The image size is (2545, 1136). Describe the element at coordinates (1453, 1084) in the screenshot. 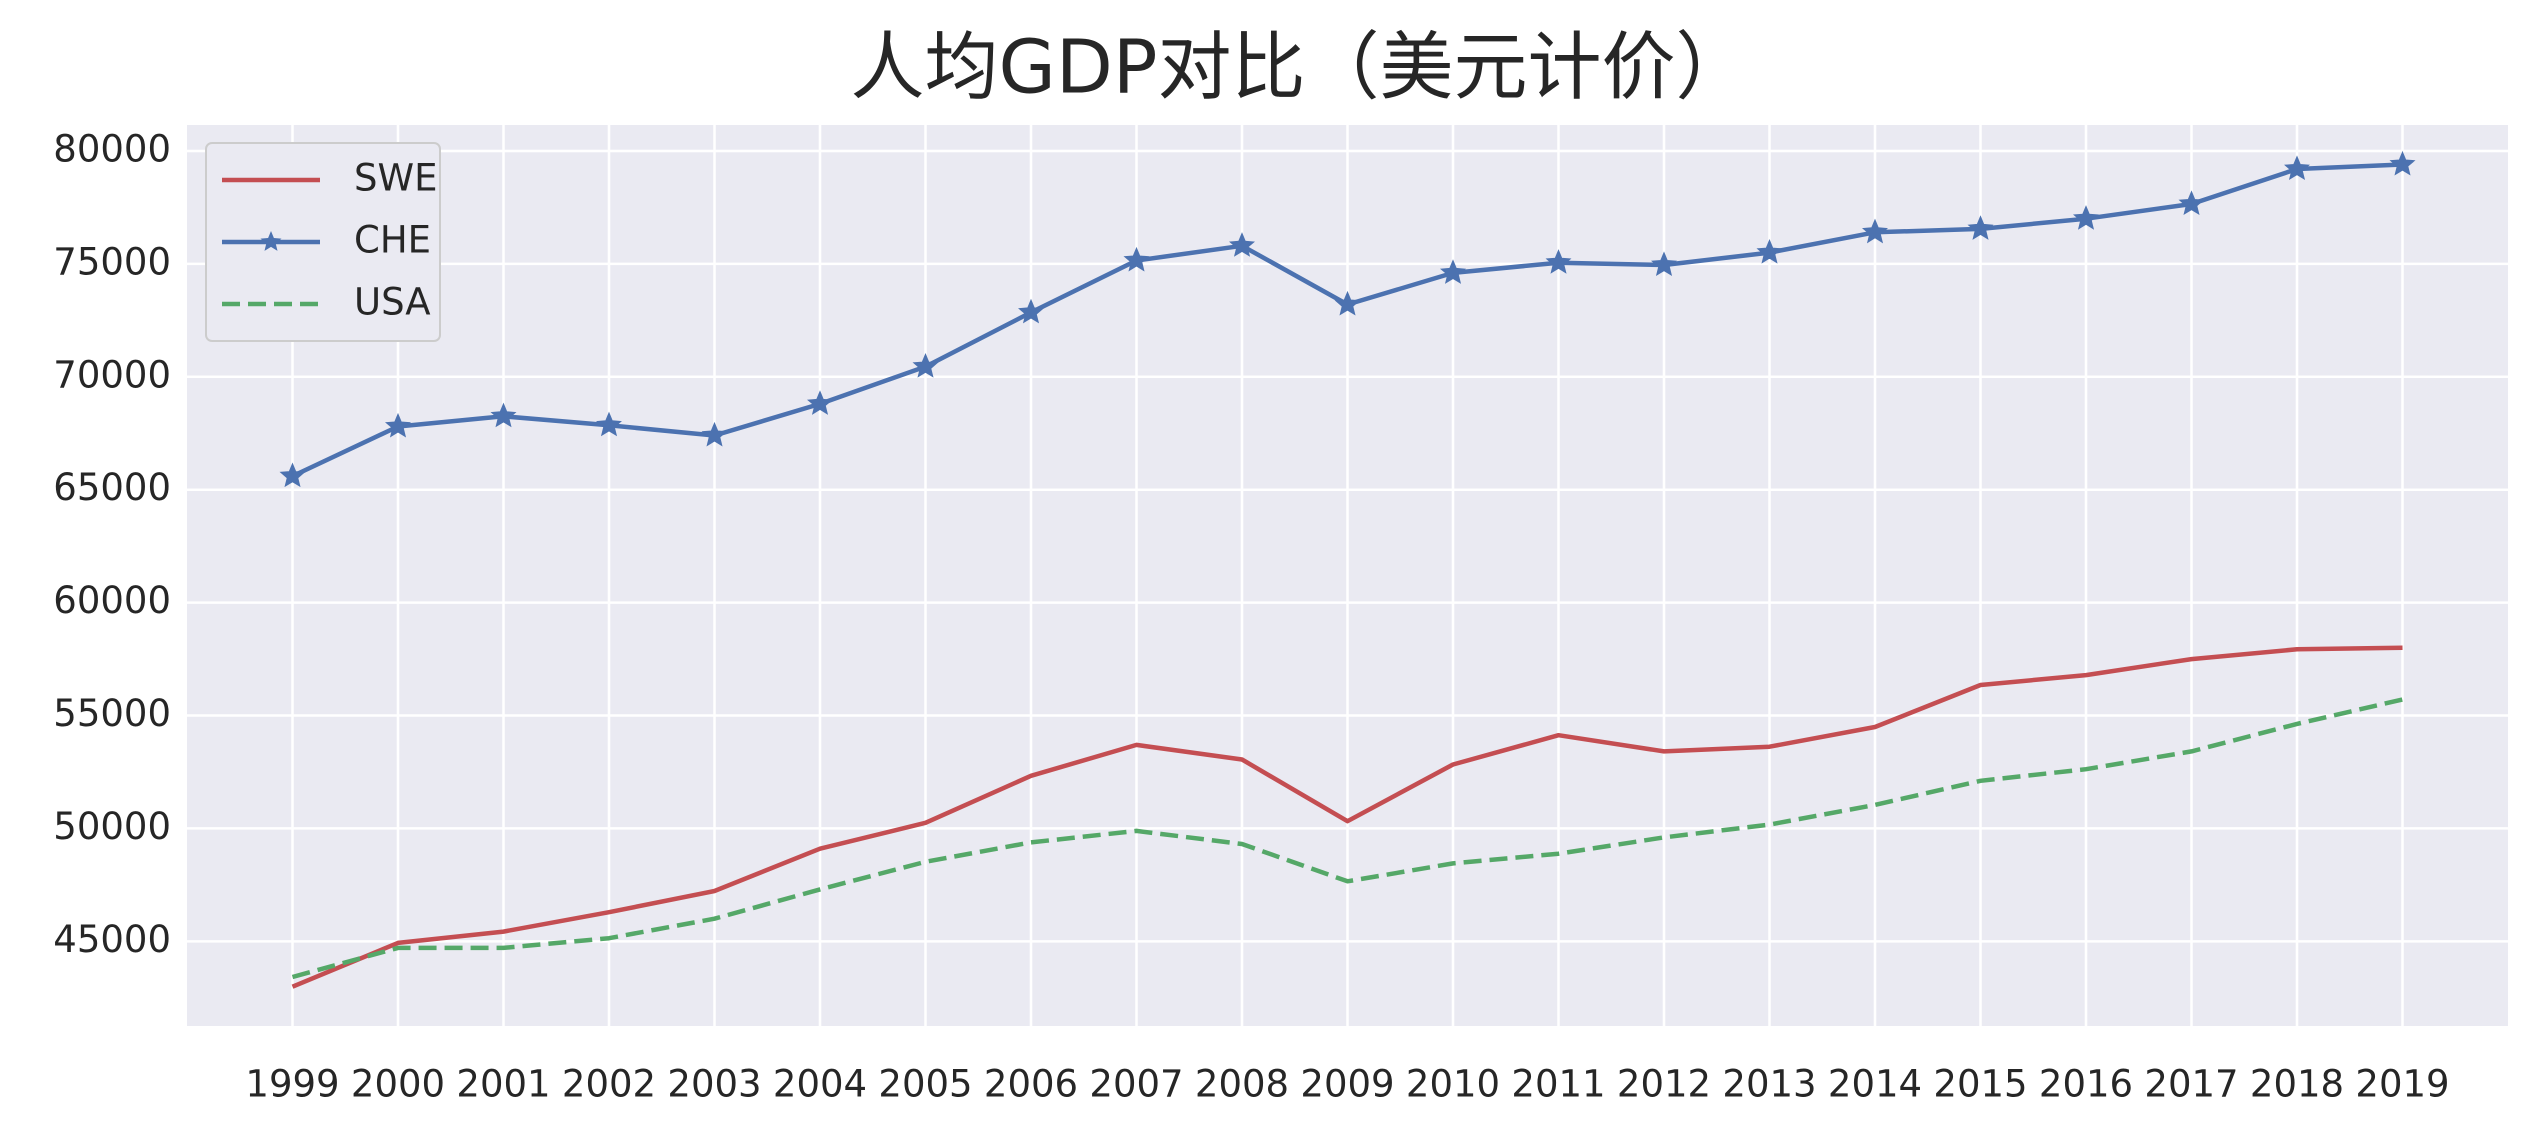

I see `x-tick-label: 2010` at that location.